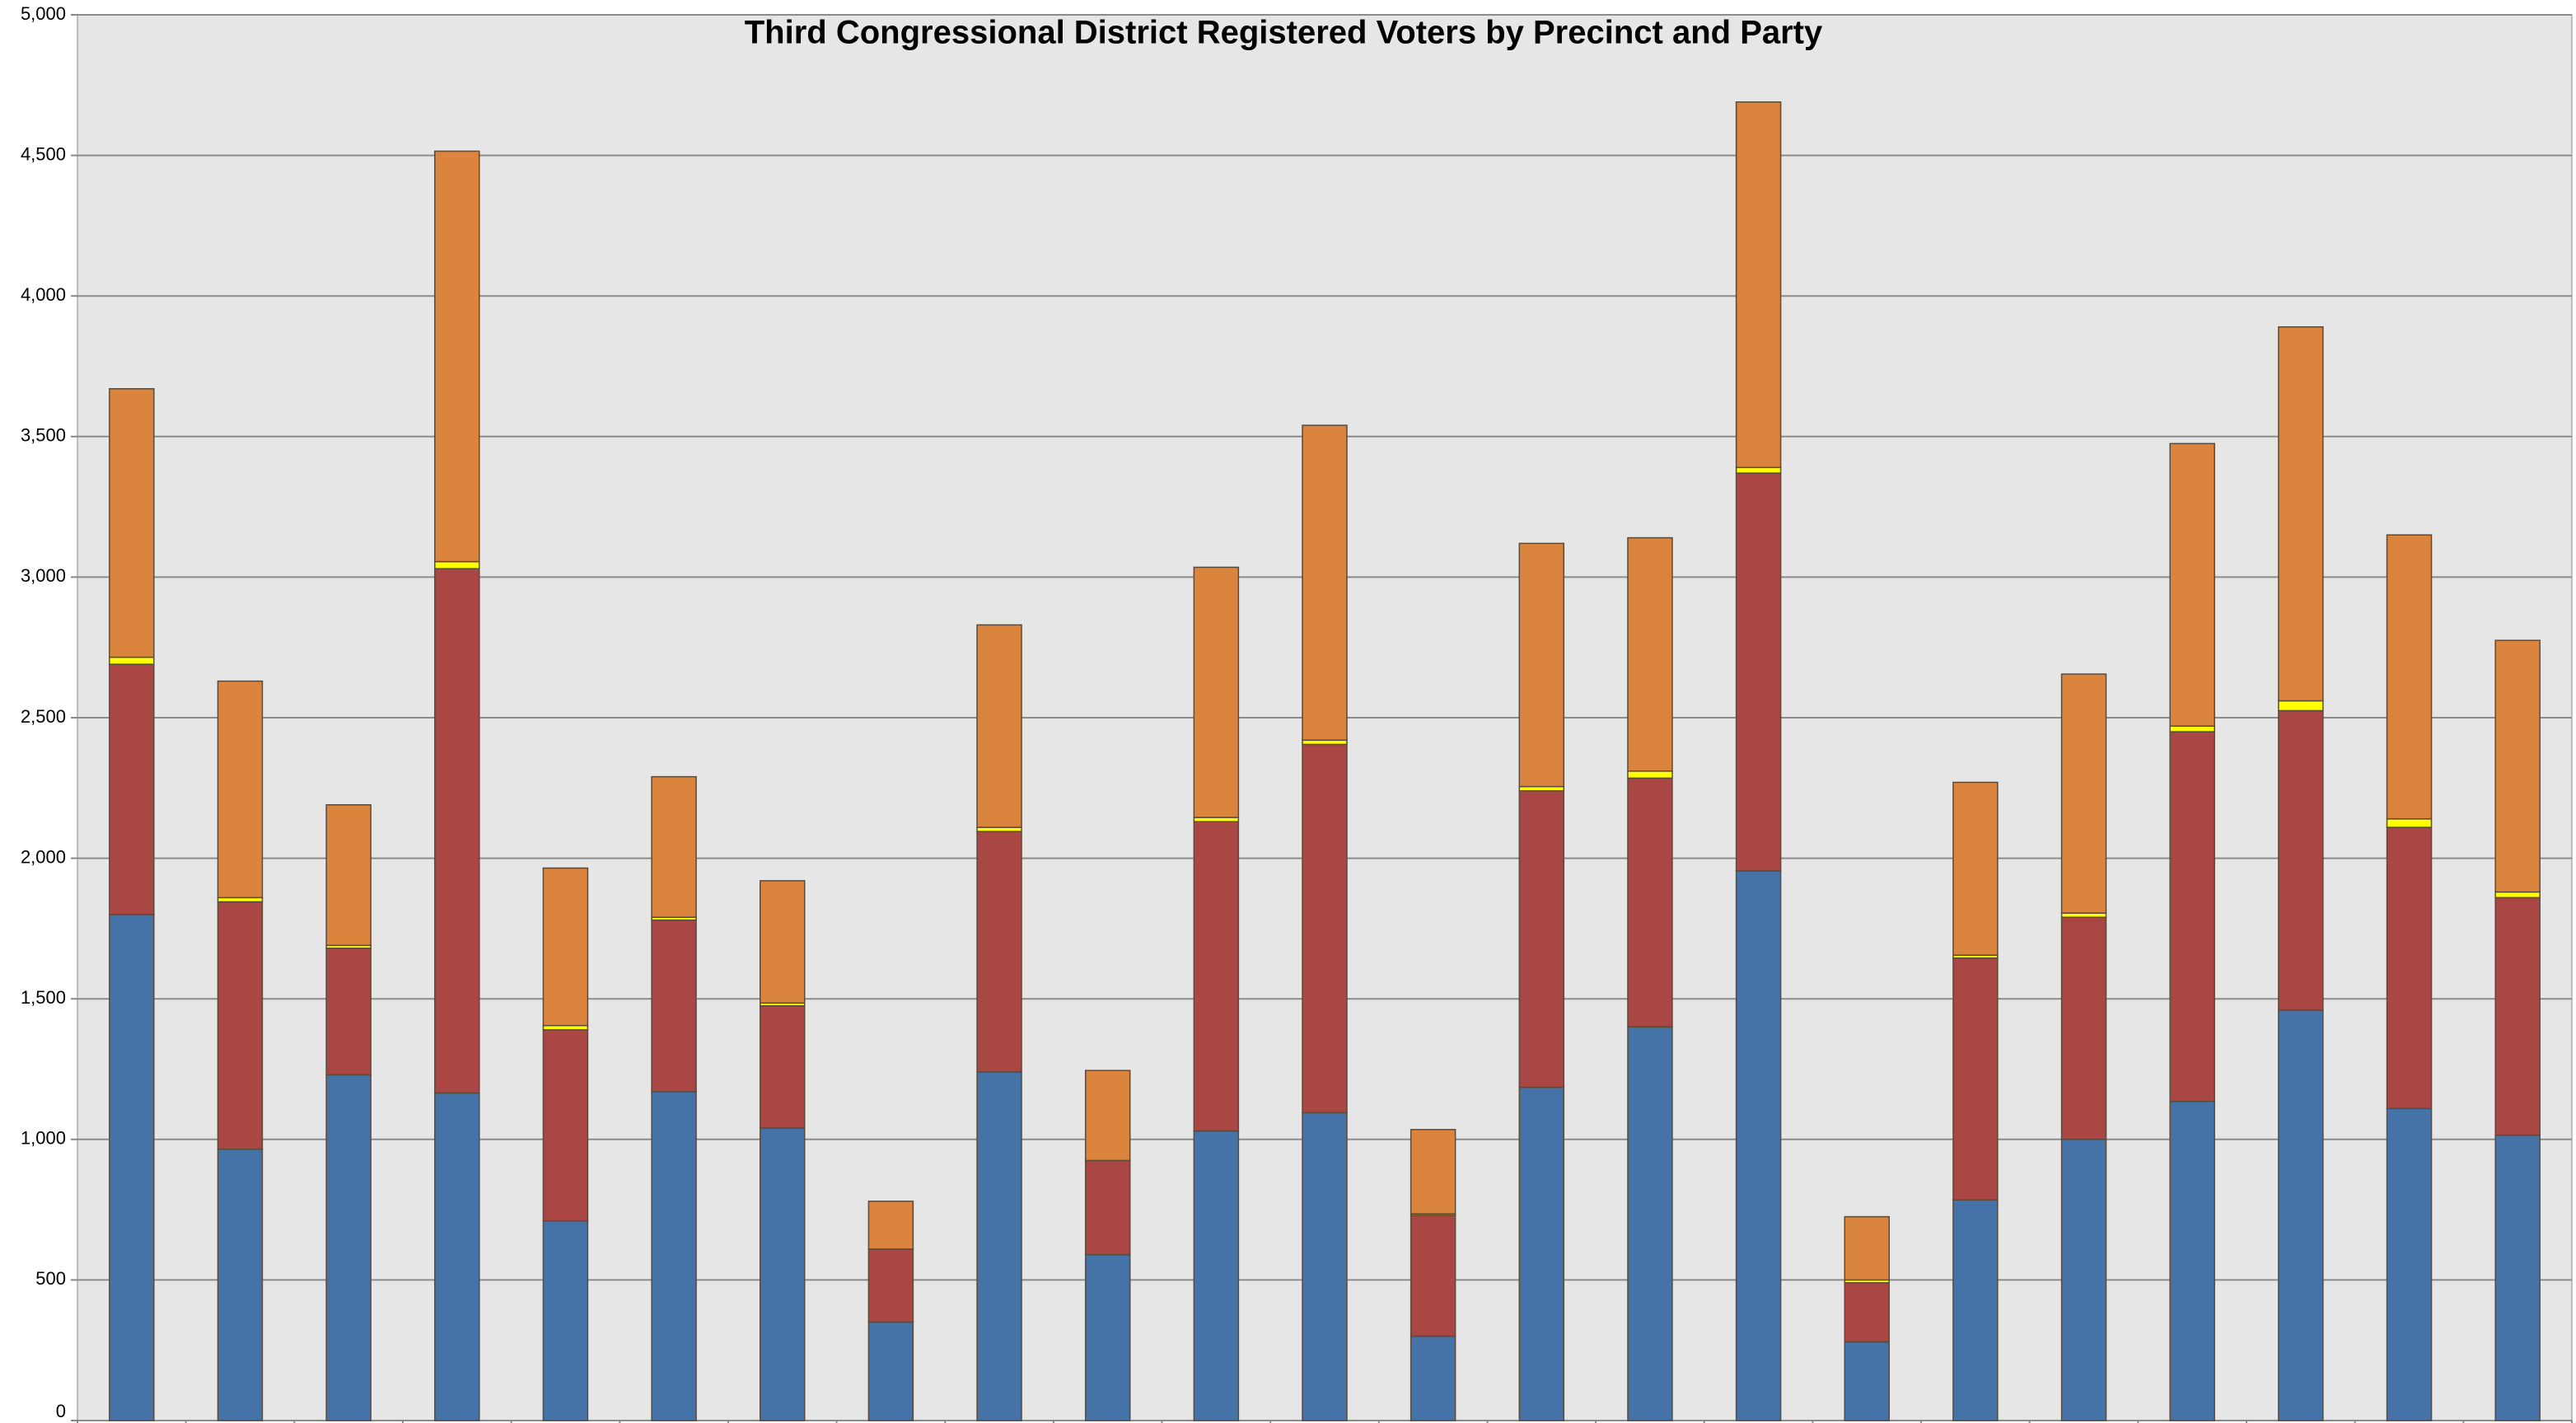 This screenshot has width=2576, height=1423. I want to click on y-tick-label: 3,500, so click(43, 435).